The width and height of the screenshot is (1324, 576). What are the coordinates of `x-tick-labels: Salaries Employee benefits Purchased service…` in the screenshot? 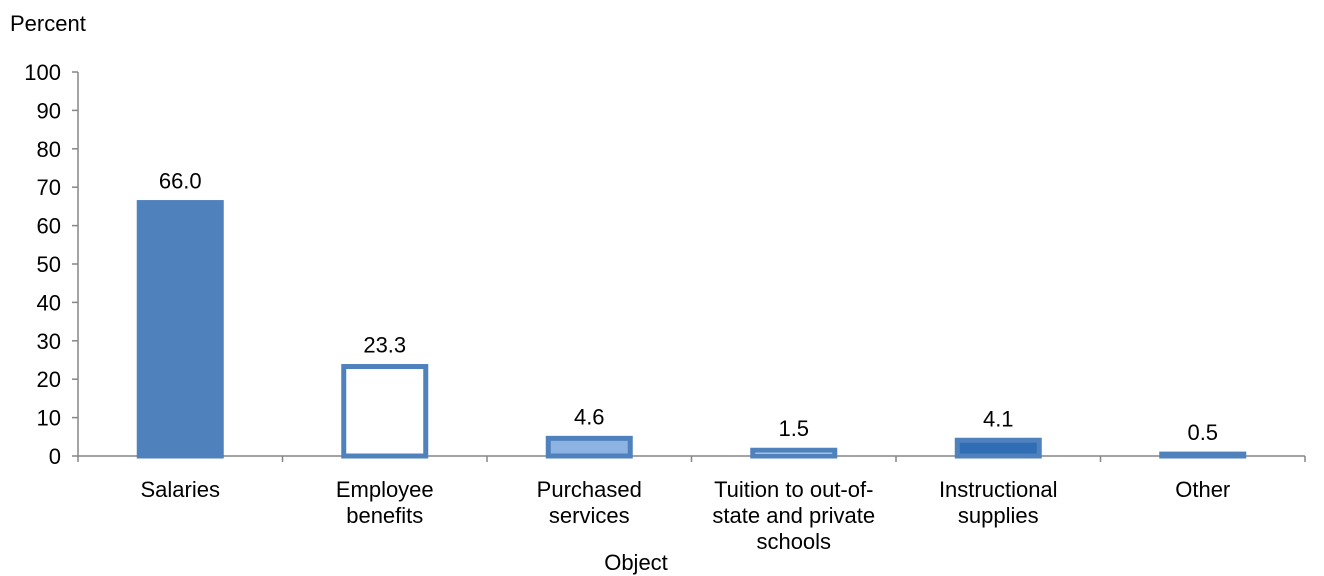 It's located at (686, 515).